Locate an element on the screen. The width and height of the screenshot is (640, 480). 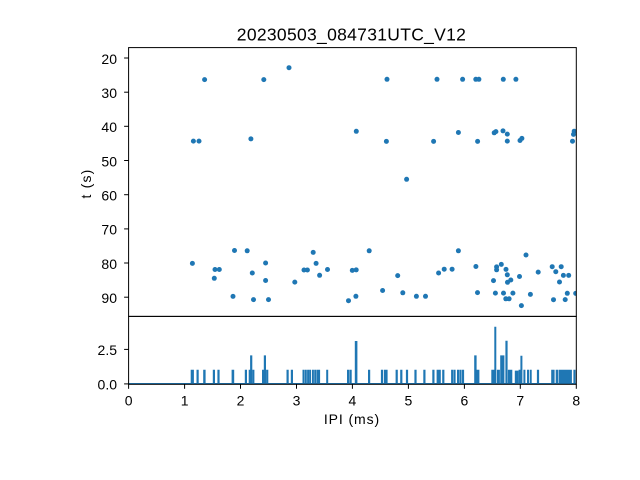
svg-text: 7 is located at coordinates (520, 401).